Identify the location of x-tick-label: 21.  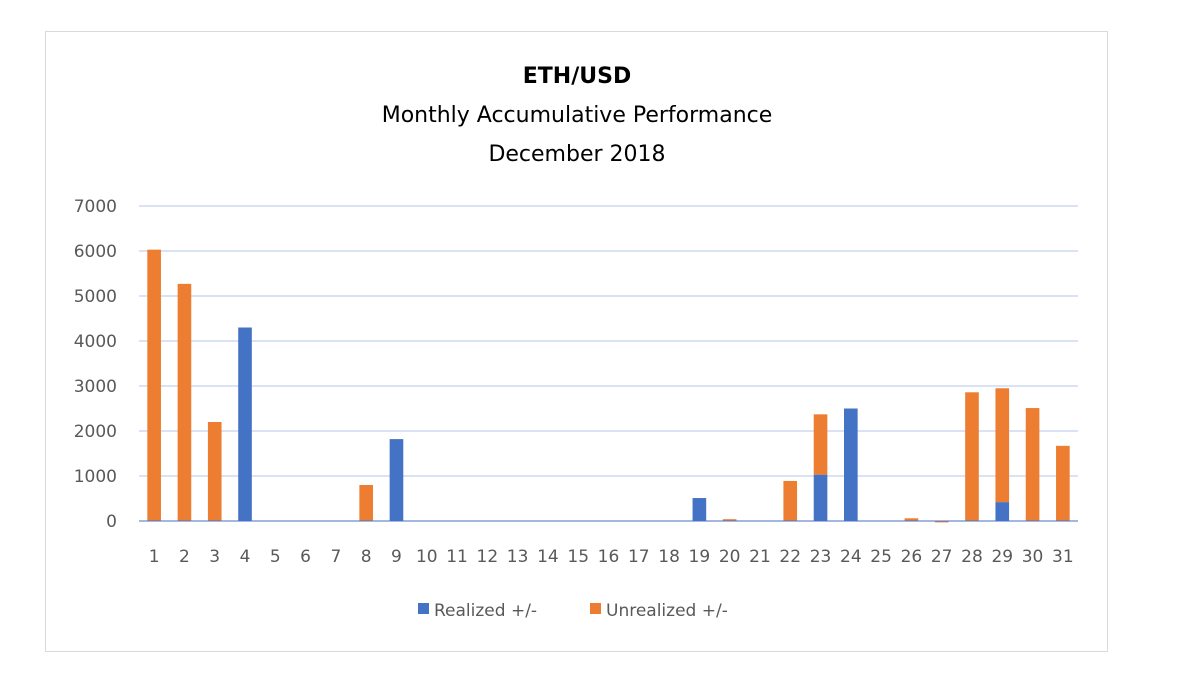
(760, 557).